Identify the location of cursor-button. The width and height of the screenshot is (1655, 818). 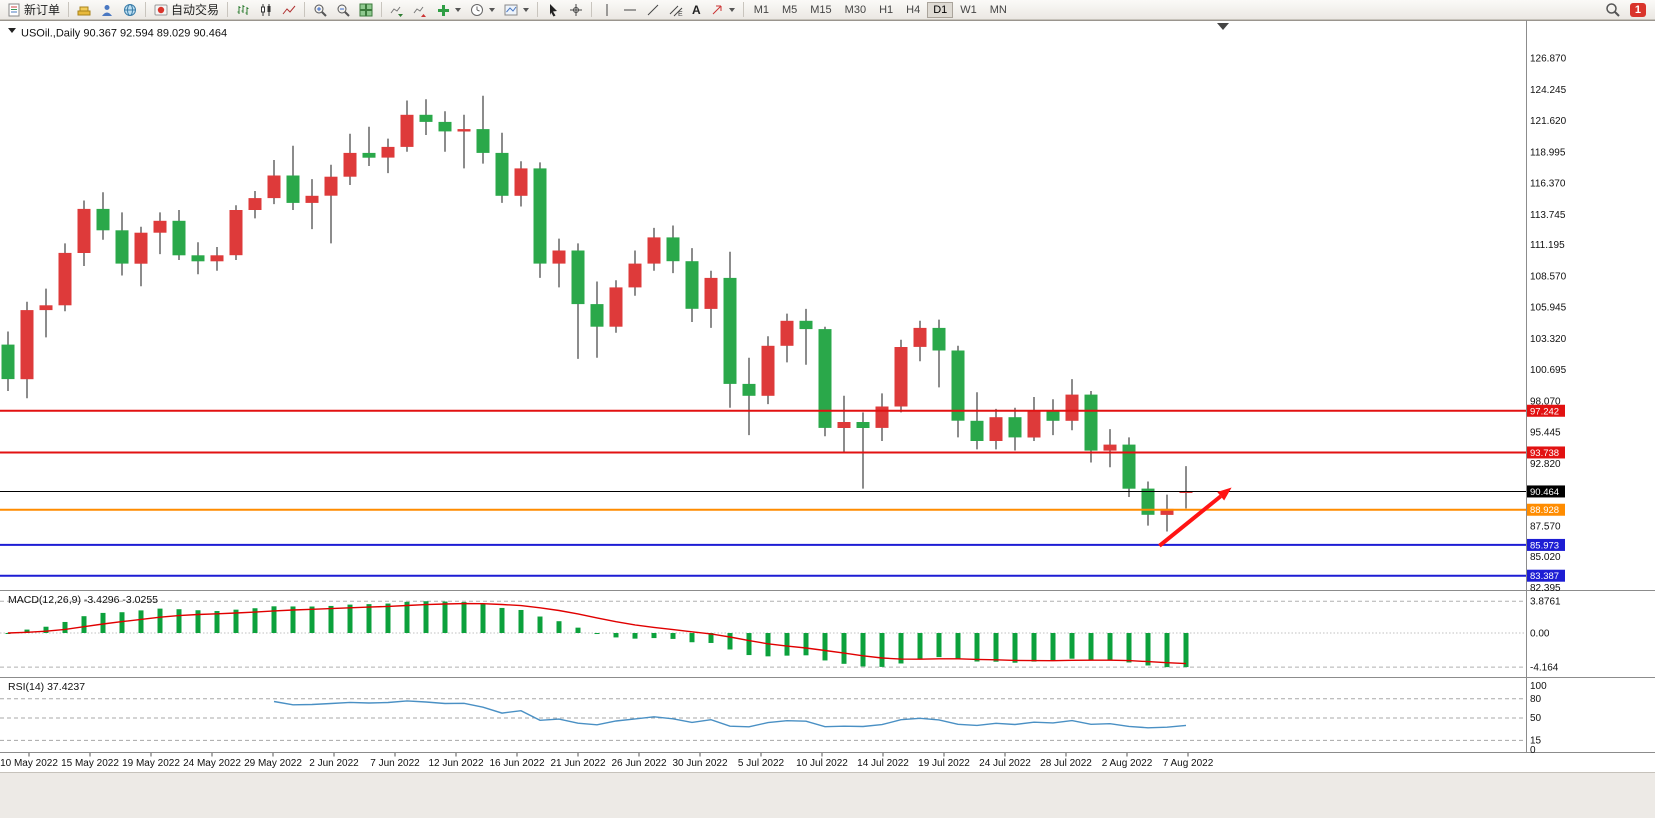
(553, 10).